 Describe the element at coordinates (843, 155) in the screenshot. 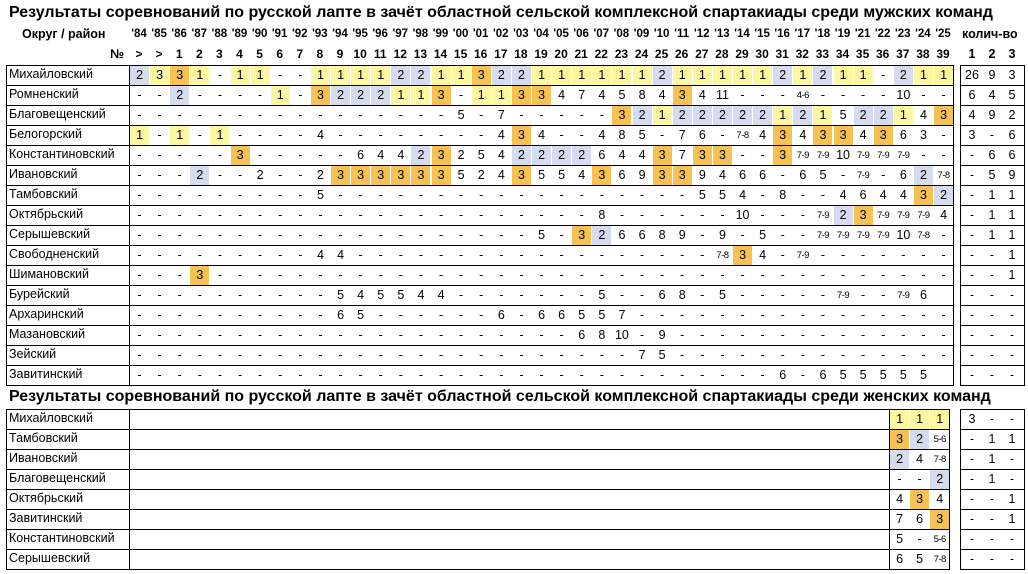

I see `result-cell: 10` at that location.